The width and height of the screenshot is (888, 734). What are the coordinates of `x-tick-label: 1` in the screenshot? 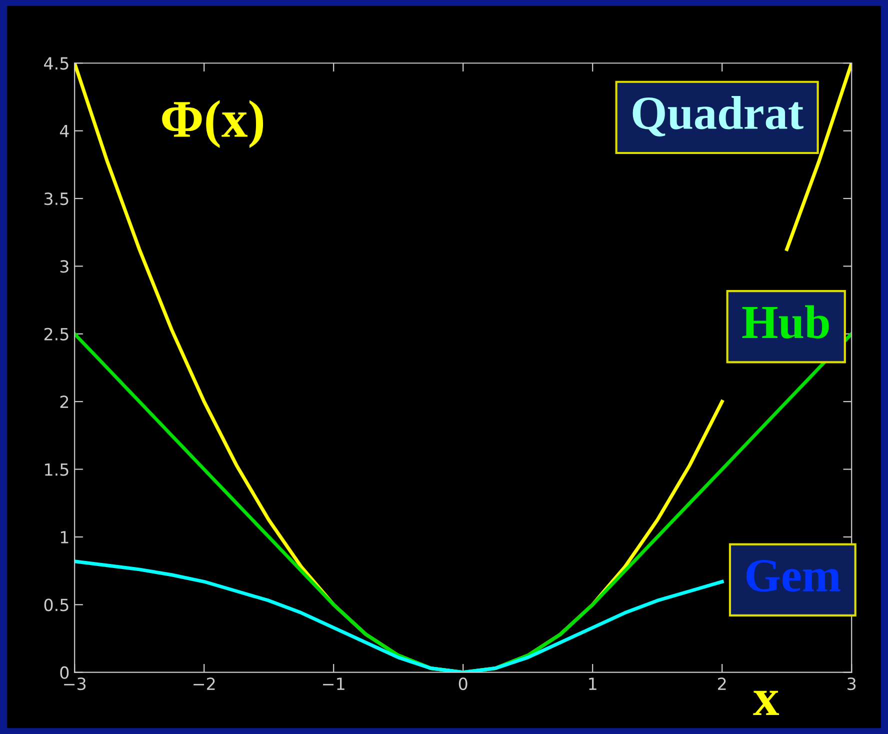 It's located at (592, 684).